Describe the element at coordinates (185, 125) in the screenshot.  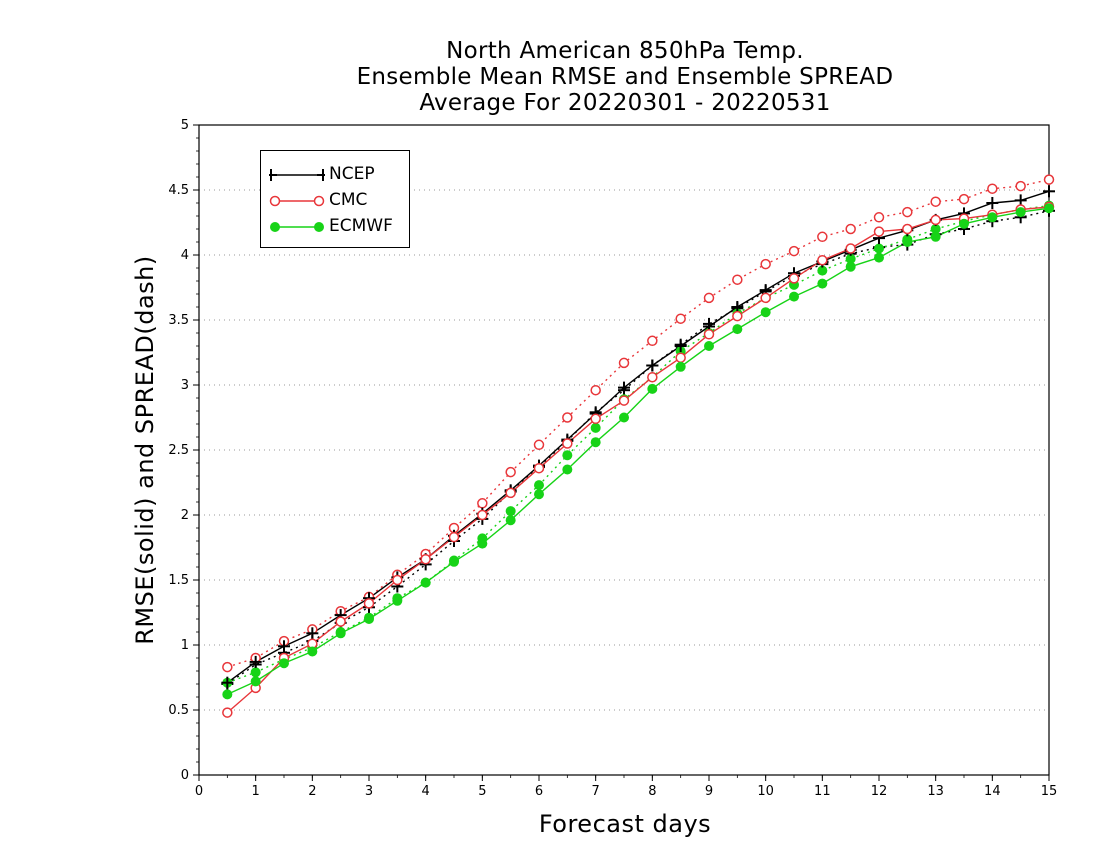
I see `y-tick-label: 5` at that location.